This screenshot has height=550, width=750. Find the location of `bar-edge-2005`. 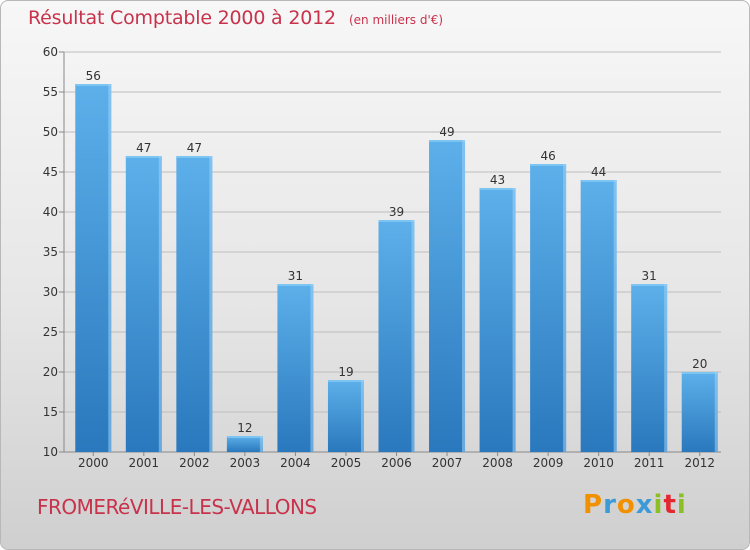

bar-edge-2005 is located at coordinates (362, 416).